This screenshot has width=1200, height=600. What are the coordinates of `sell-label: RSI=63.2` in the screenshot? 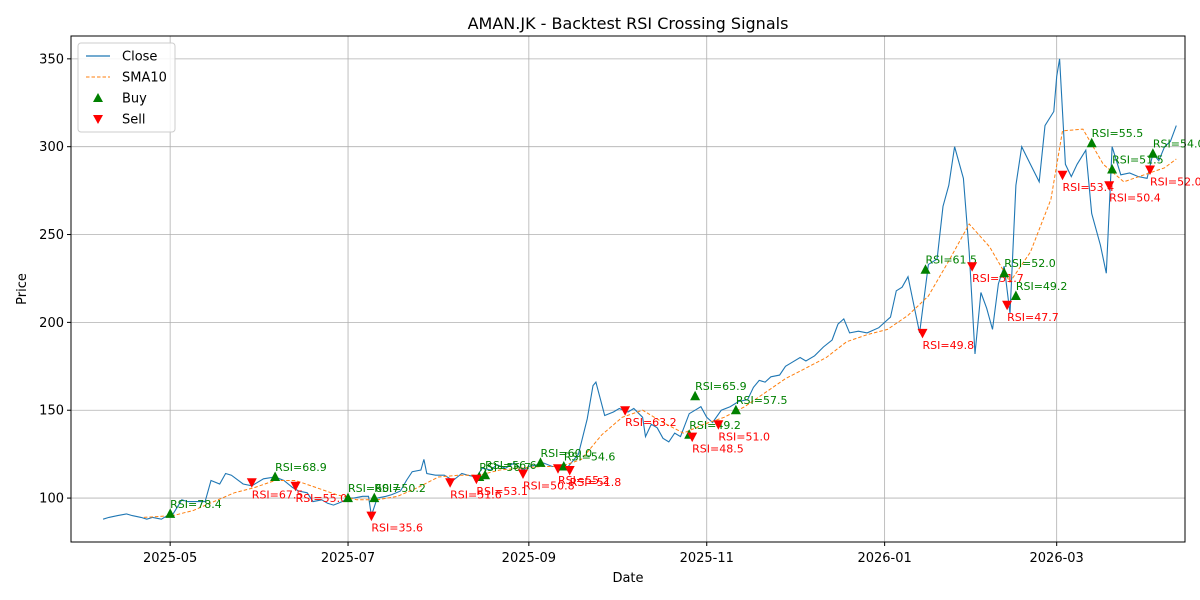 It's located at (651, 422).